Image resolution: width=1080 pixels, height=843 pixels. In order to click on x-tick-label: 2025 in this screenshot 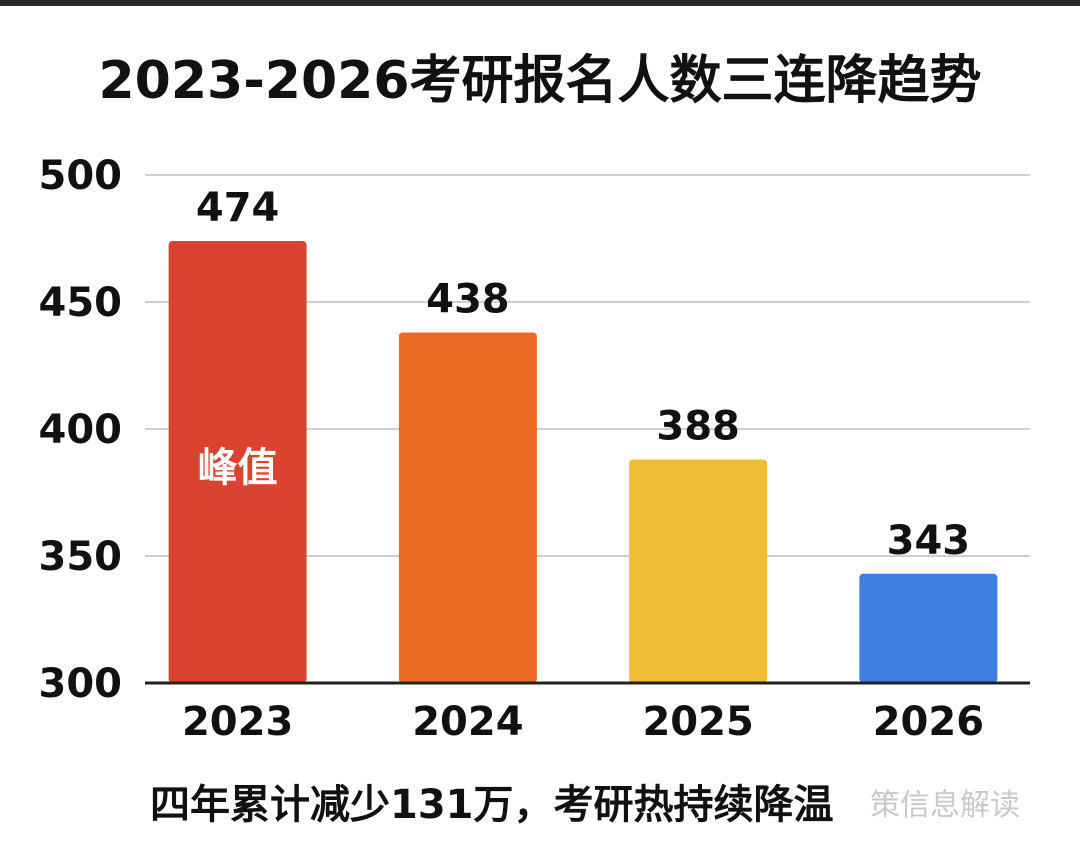, I will do `click(697, 722)`.